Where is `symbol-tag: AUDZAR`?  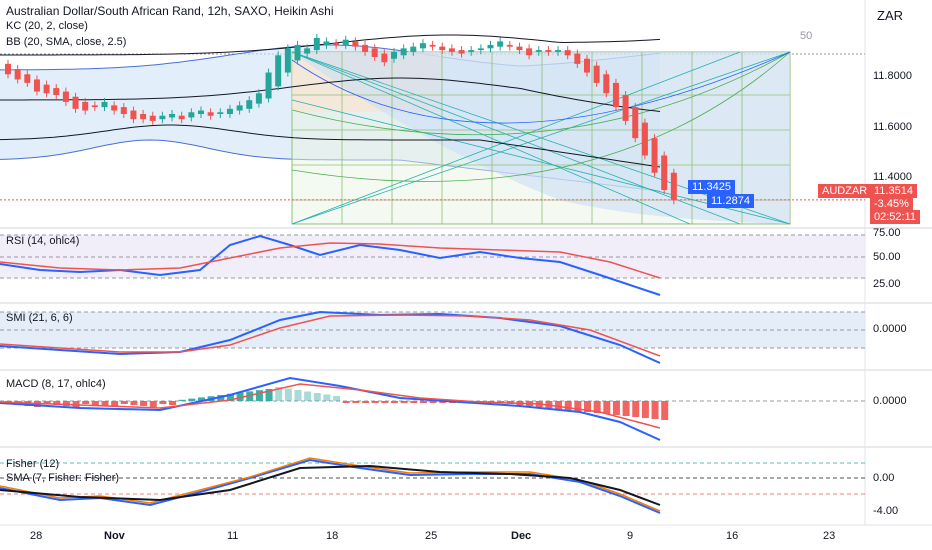
symbol-tag: AUDZAR is located at coordinates (845, 191).